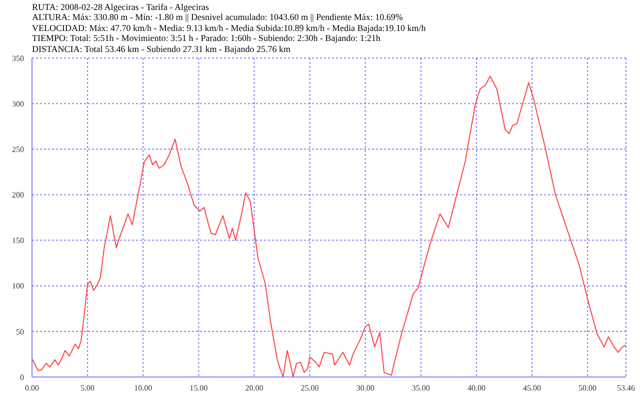 The width and height of the screenshot is (640, 397). What do you see at coordinates (32, 388) in the screenshot?
I see `x-tick-label: 0.00` at bounding box center [32, 388].